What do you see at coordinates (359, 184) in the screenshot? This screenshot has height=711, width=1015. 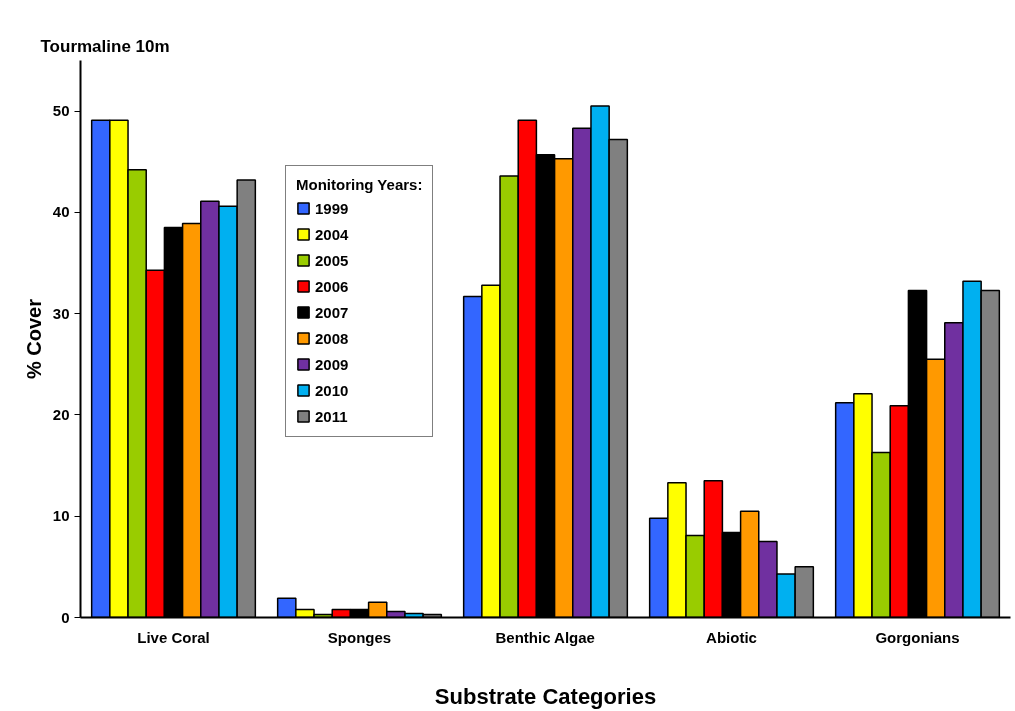 I see `legend-title: Monitoring Years:` at bounding box center [359, 184].